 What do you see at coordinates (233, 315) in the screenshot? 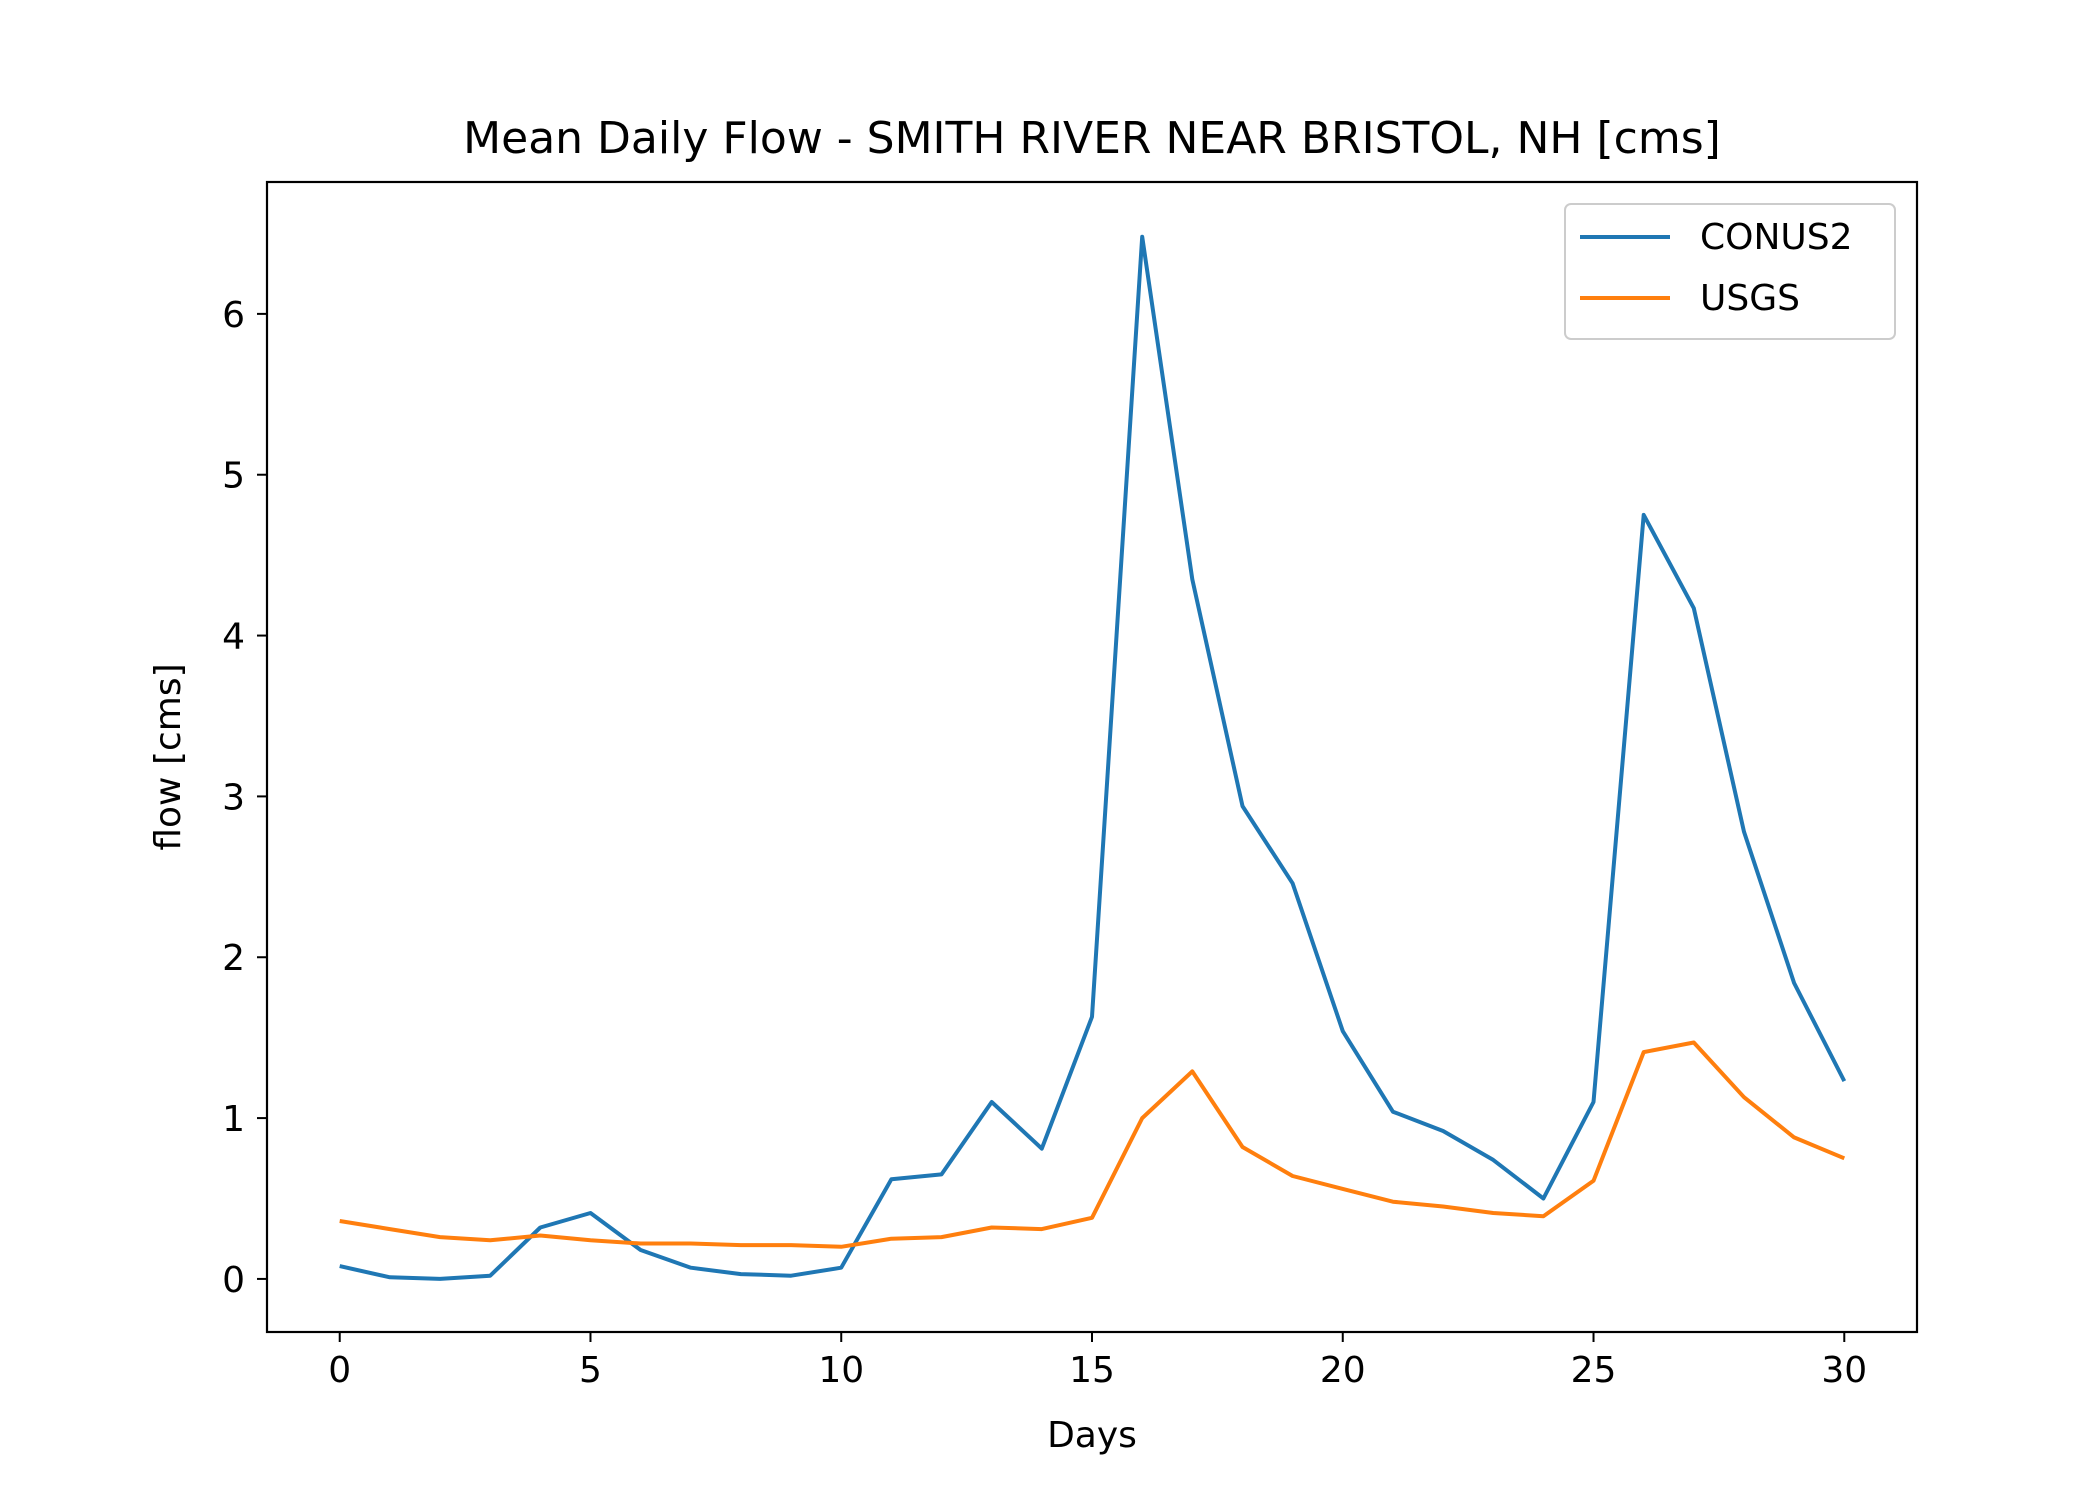
I see `y-tick-label: 6` at bounding box center [233, 315].